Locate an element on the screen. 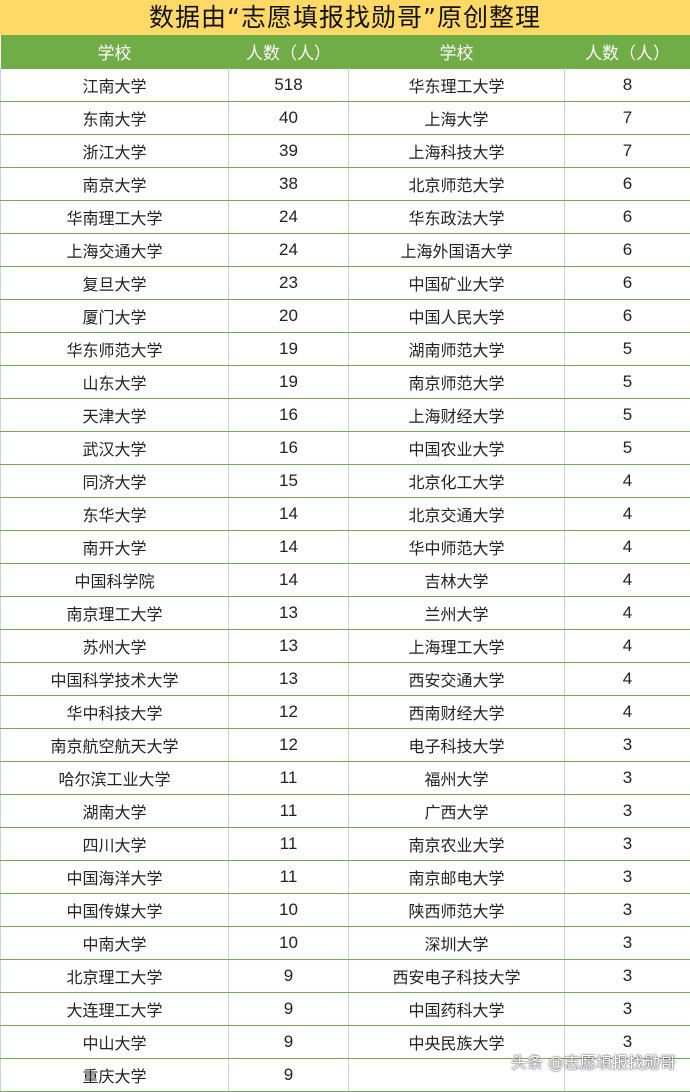  watermark: 头条 @志愿填报找勋哥 is located at coordinates (593, 1061).